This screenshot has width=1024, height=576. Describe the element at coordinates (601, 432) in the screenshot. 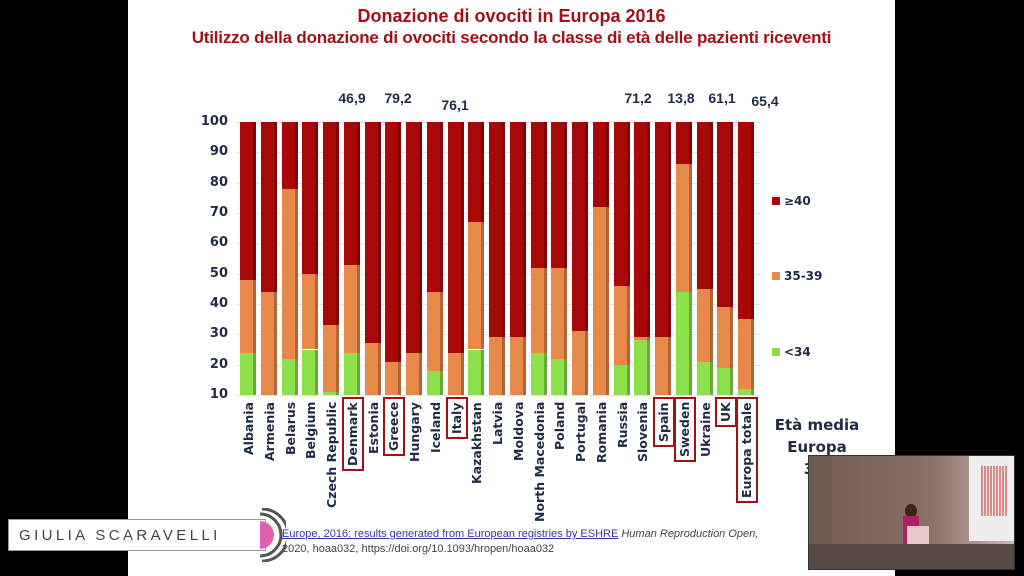

I see `x-tick-label: Romania` at that location.